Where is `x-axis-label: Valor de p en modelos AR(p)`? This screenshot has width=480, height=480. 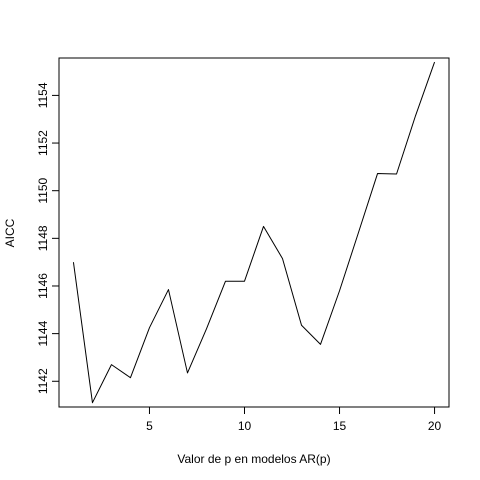
x-axis-label: Valor de p en modelos AR(p) is located at coordinates (253, 459).